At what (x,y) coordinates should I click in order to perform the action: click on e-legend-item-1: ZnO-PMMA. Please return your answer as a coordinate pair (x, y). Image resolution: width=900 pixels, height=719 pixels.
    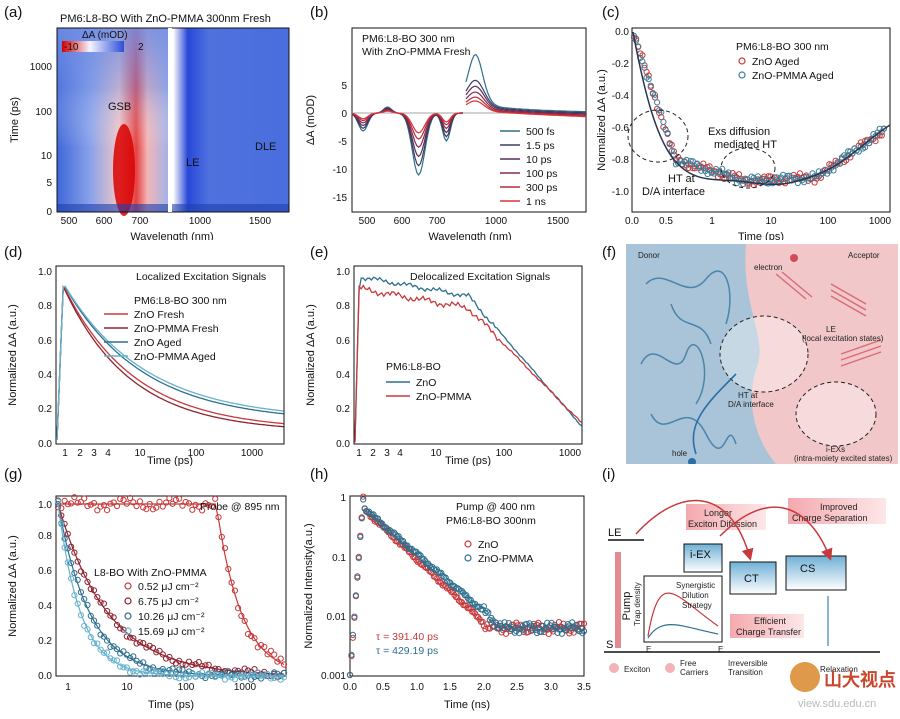
    Looking at the image, I should click on (443, 397).